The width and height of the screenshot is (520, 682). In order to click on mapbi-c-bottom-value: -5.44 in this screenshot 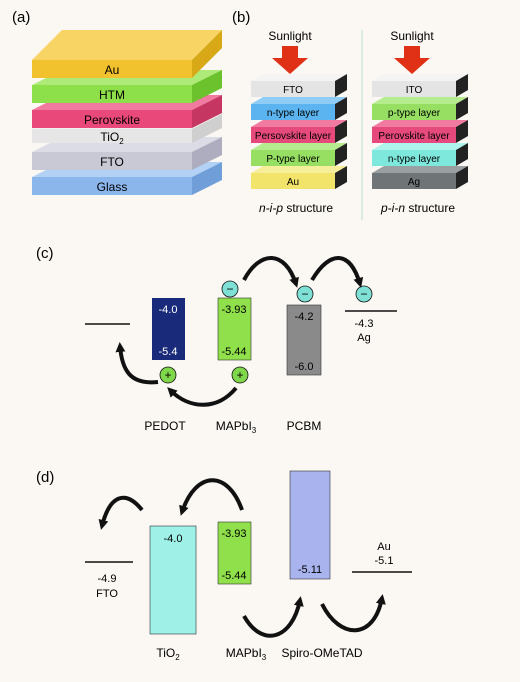, I will do `click(233, 352)`.